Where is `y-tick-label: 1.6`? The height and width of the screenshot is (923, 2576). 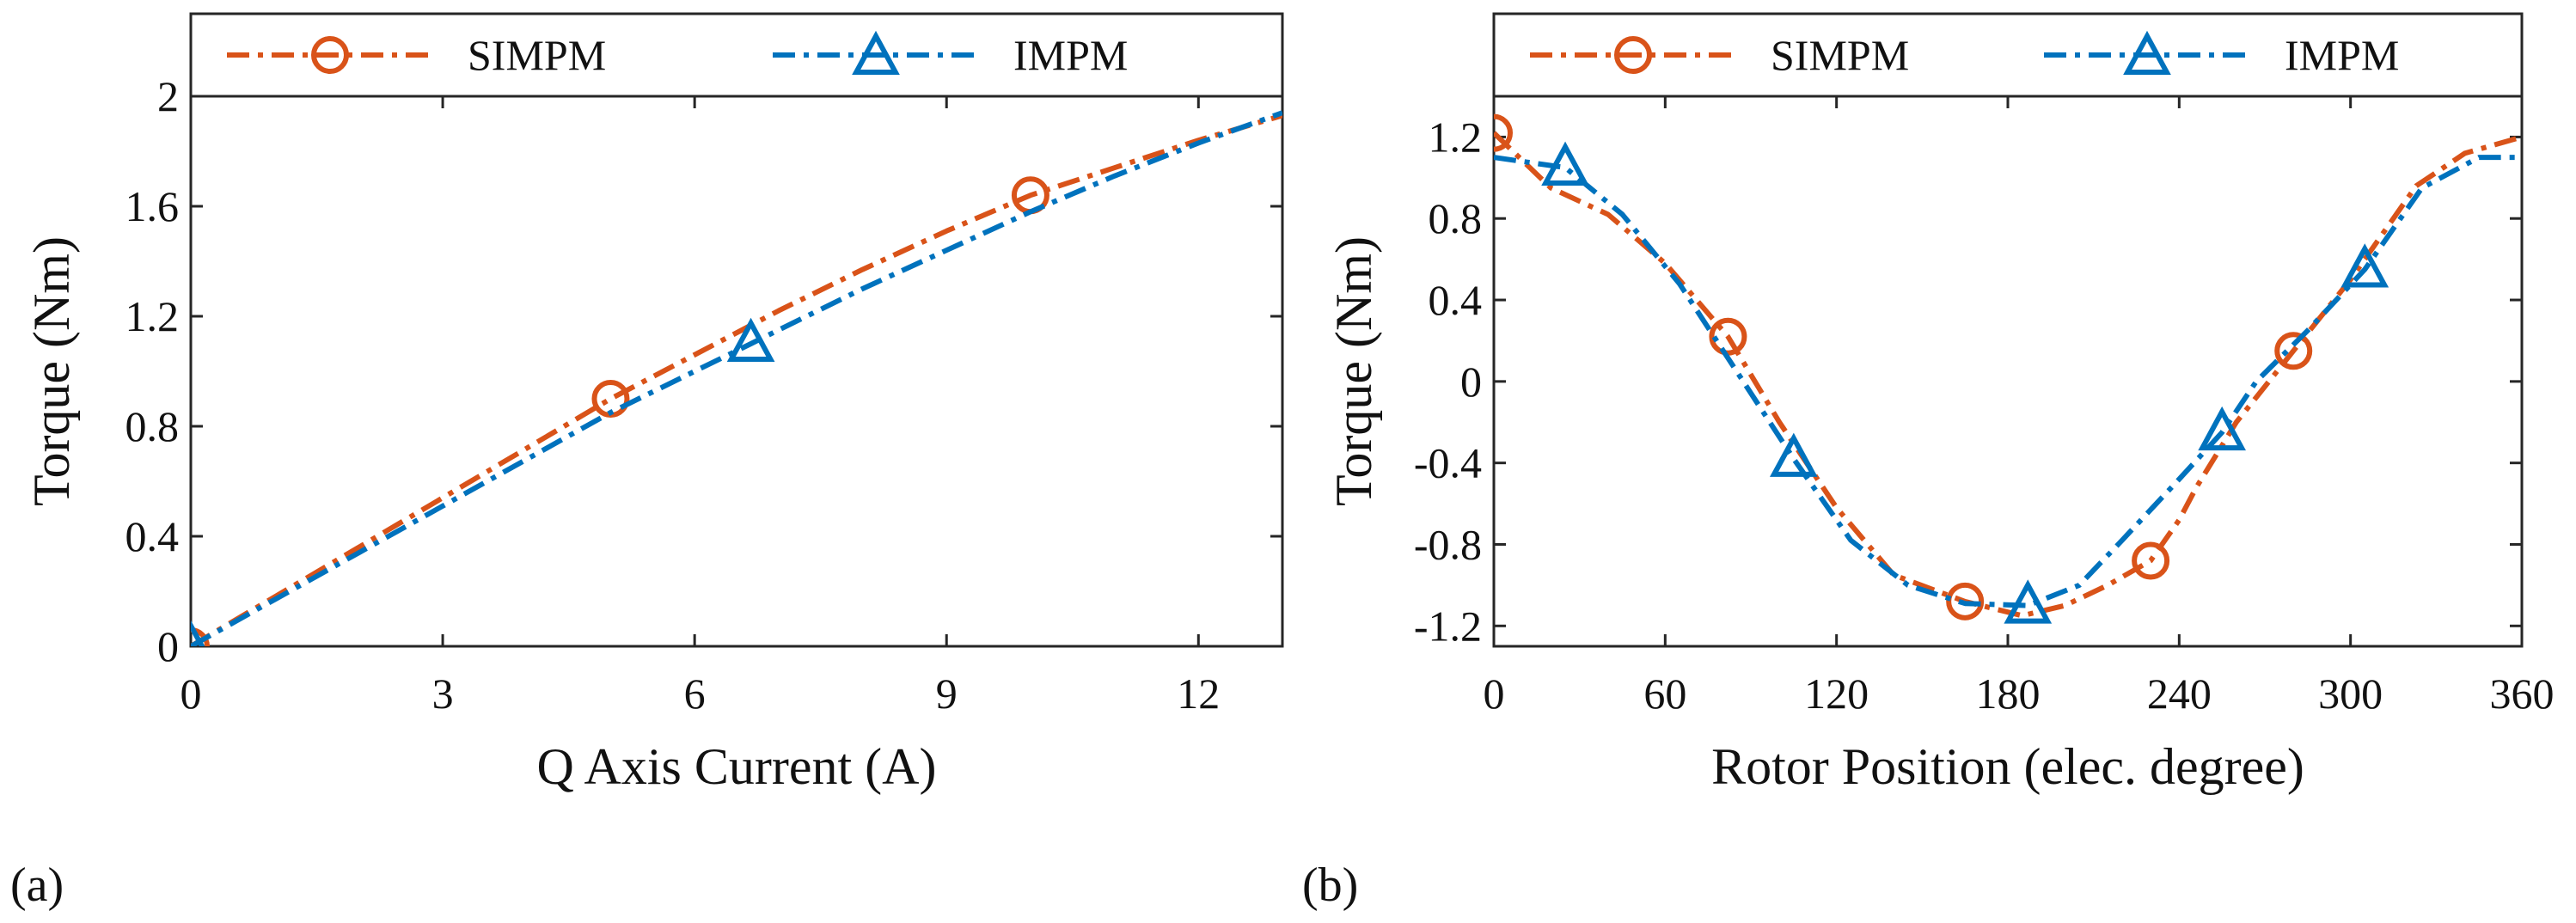 y-tick-label: 1.6 is located at coordinates (152, 206).